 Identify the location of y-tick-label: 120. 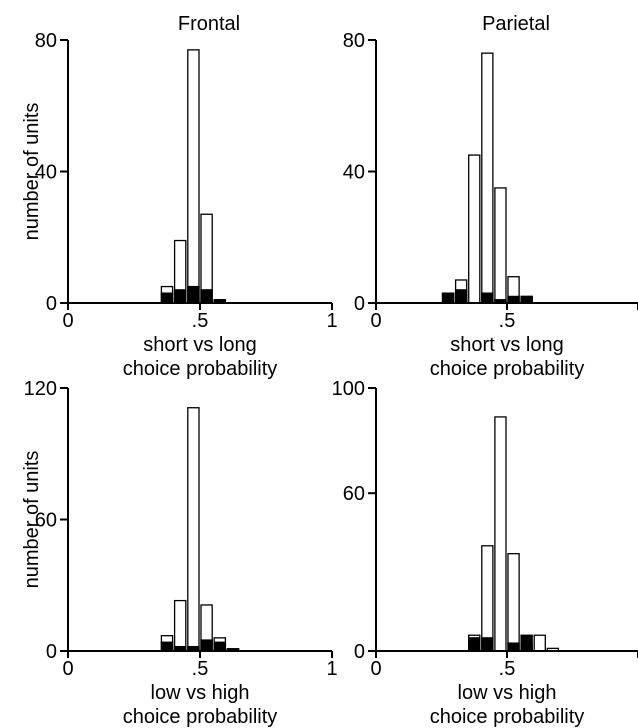
(40, 389).